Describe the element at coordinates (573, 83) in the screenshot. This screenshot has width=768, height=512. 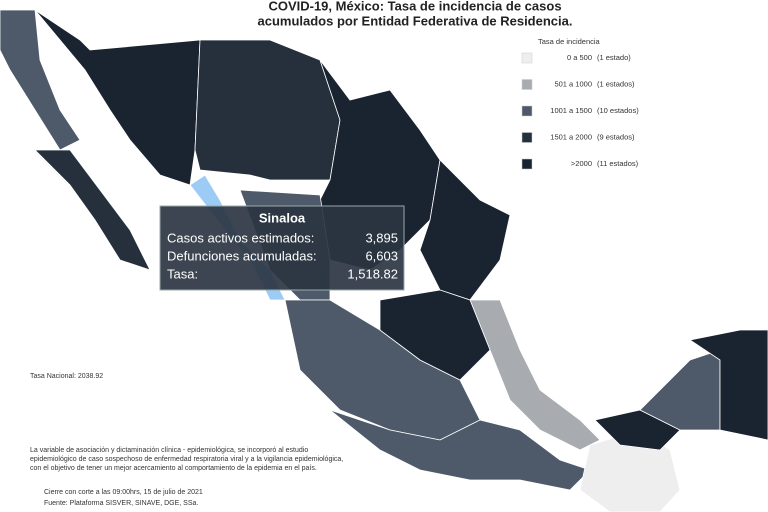
I see `legend-range: 501 a 1000` at that location.